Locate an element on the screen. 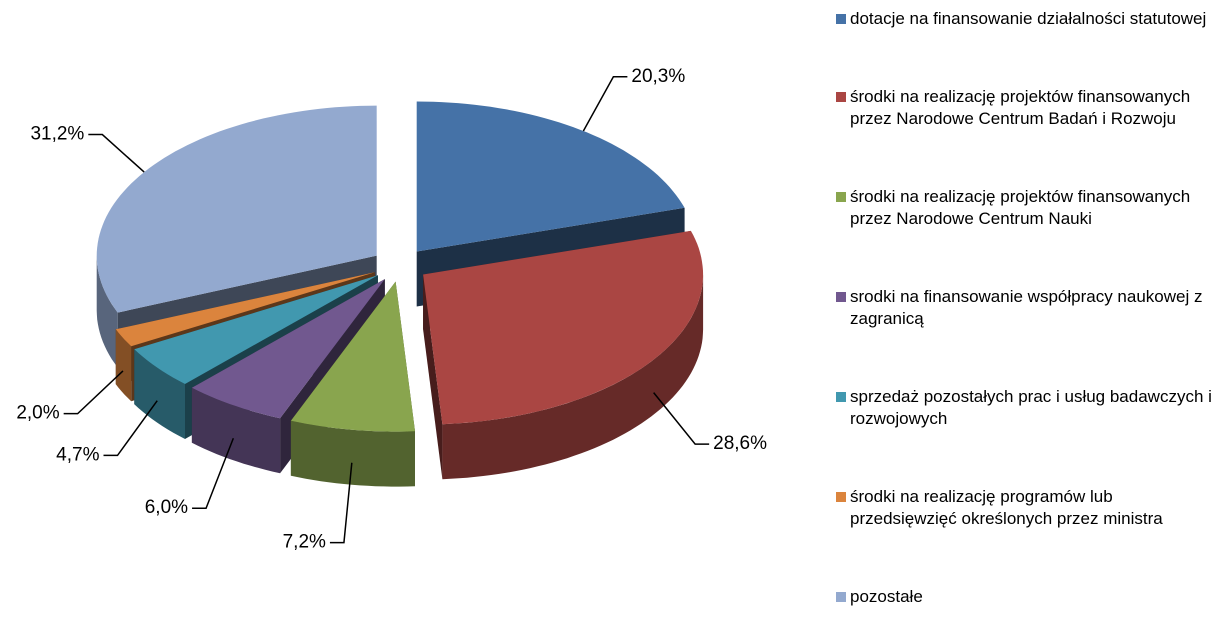  data-label: 6,0% is located at coordinates (166, 507).